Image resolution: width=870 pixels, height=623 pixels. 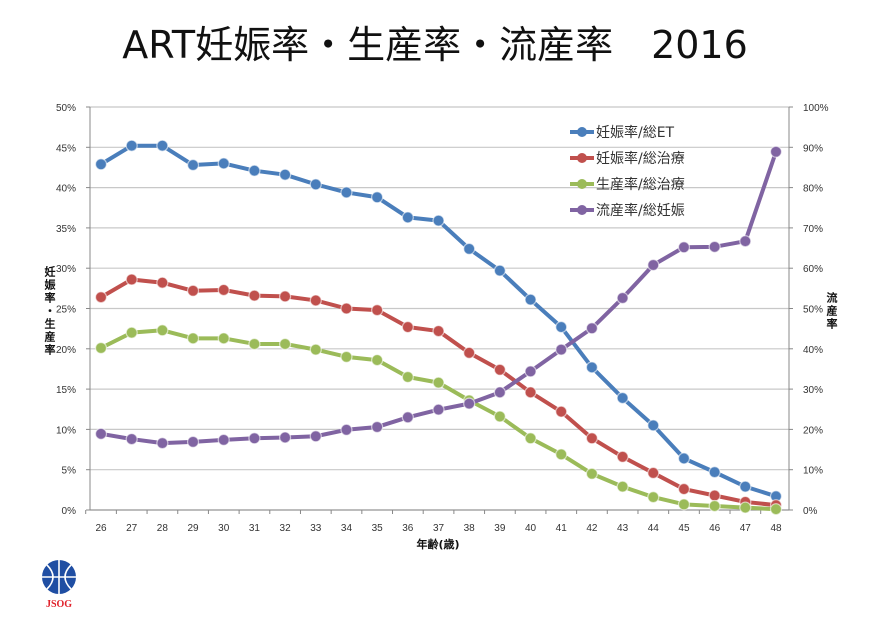 What do you see at coordinates (439, 528) in the screenshot?
I see `x-tick-label: 37` at bounding box center [439, 528].